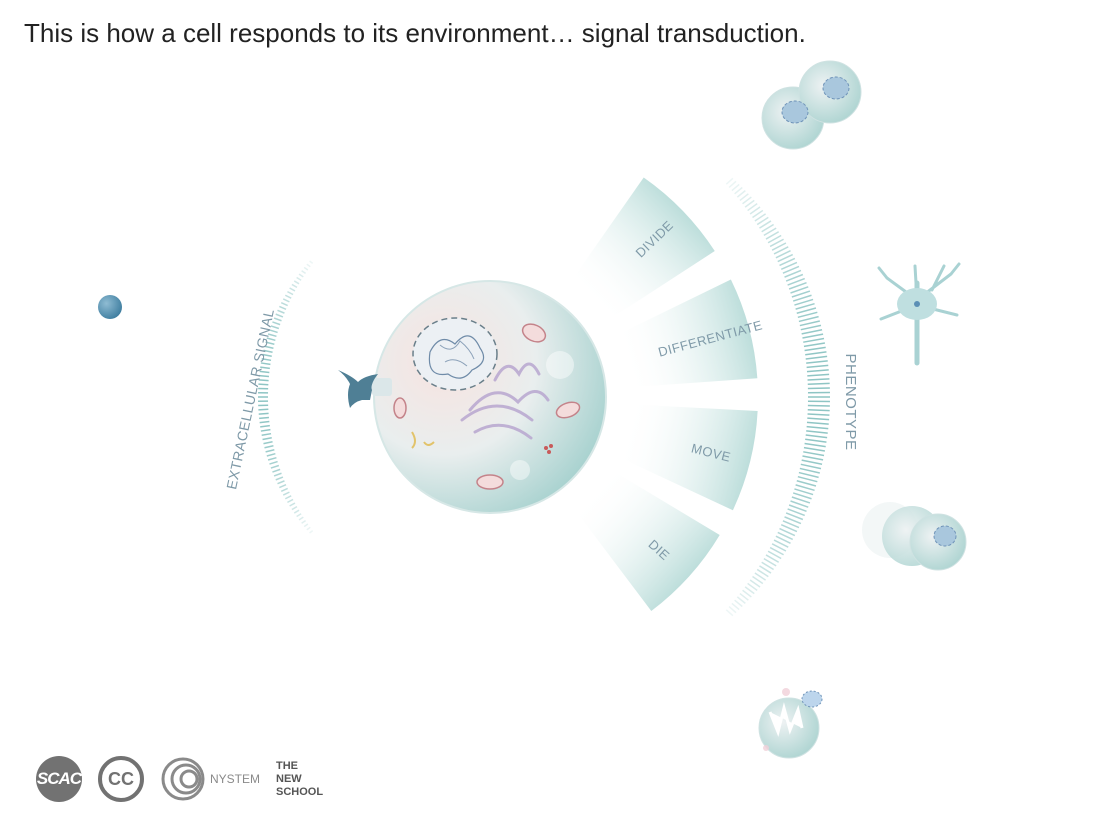  Describe the element at coordinates (210, 779) in the screenshot. I see `nystem-logo: NYSTEM` at that location.